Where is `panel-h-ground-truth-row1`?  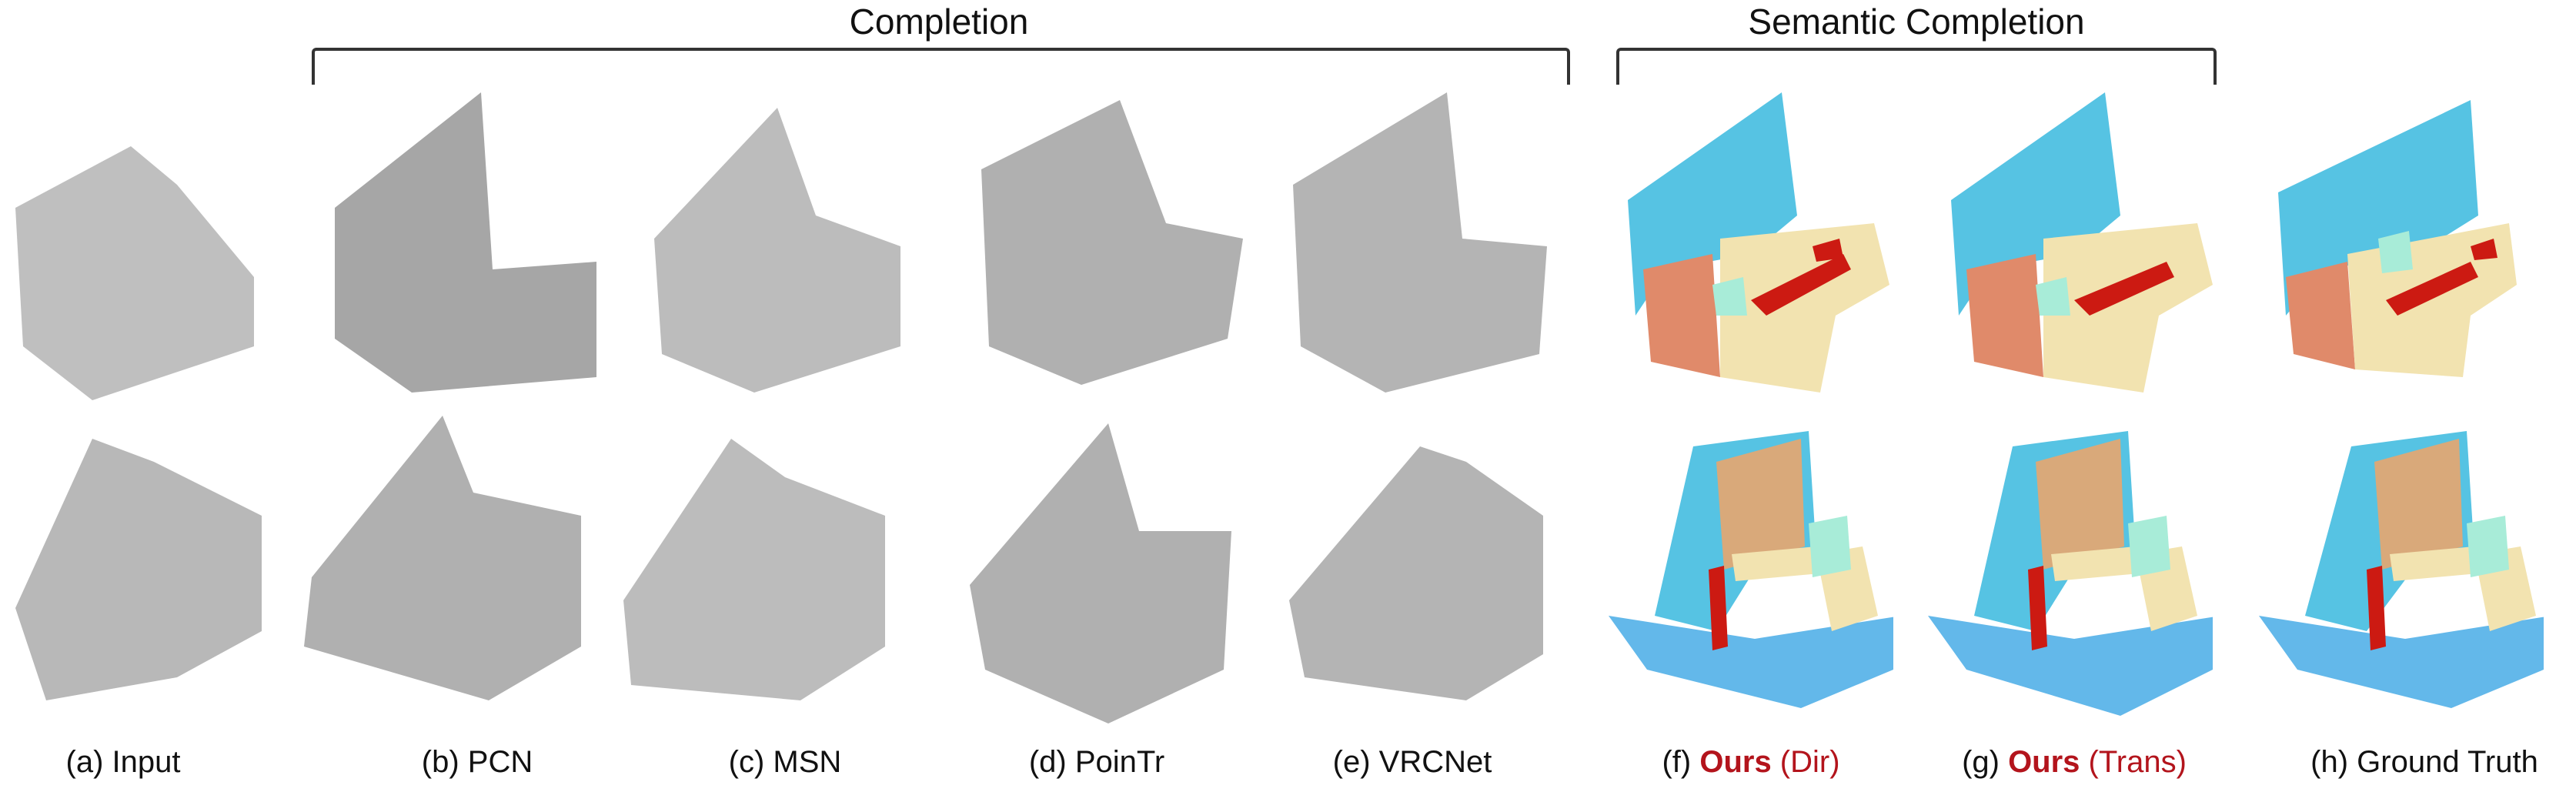 panel-h-ground-truth-row1 is located at coordinates (2409, 242).